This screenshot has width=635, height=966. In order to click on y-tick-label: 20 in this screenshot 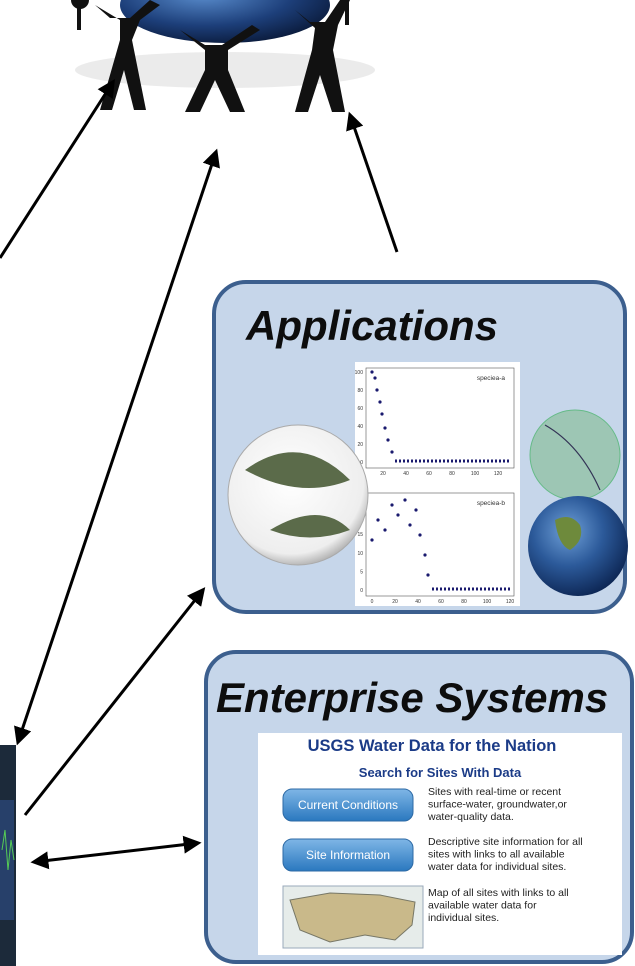, I will do `click(360, 445)`.